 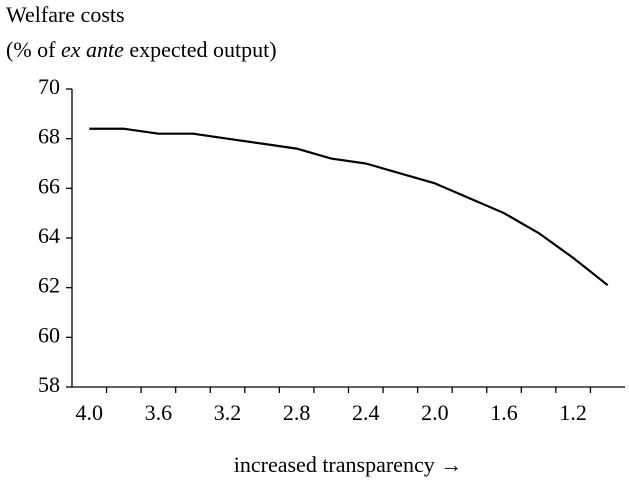 I want to click on subtitle-part: (% of, so click(x=33, y=49).